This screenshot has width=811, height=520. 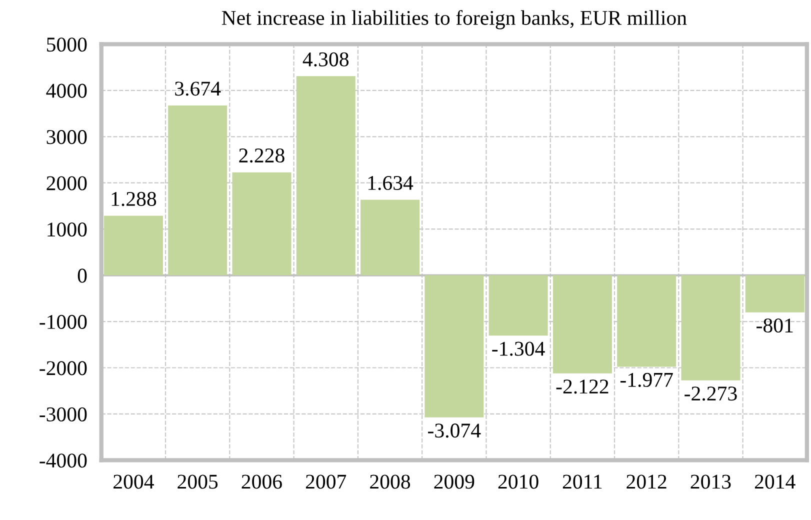 I want to click on x-tick-label: 2007, so click(x=326, y=481).